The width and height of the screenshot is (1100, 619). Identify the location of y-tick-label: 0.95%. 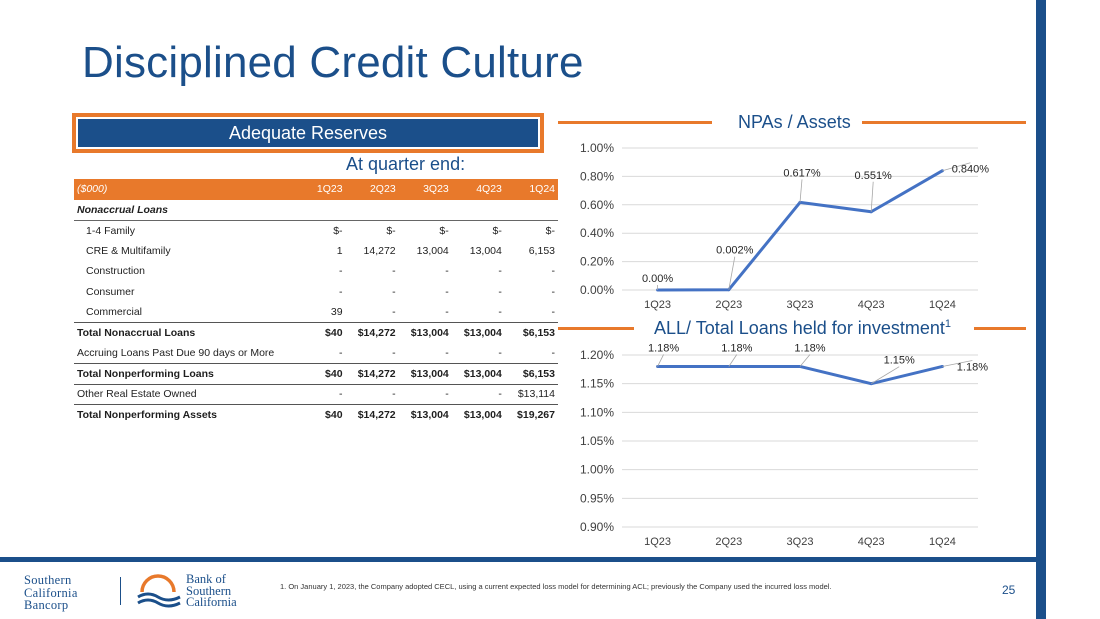
(597, 498).